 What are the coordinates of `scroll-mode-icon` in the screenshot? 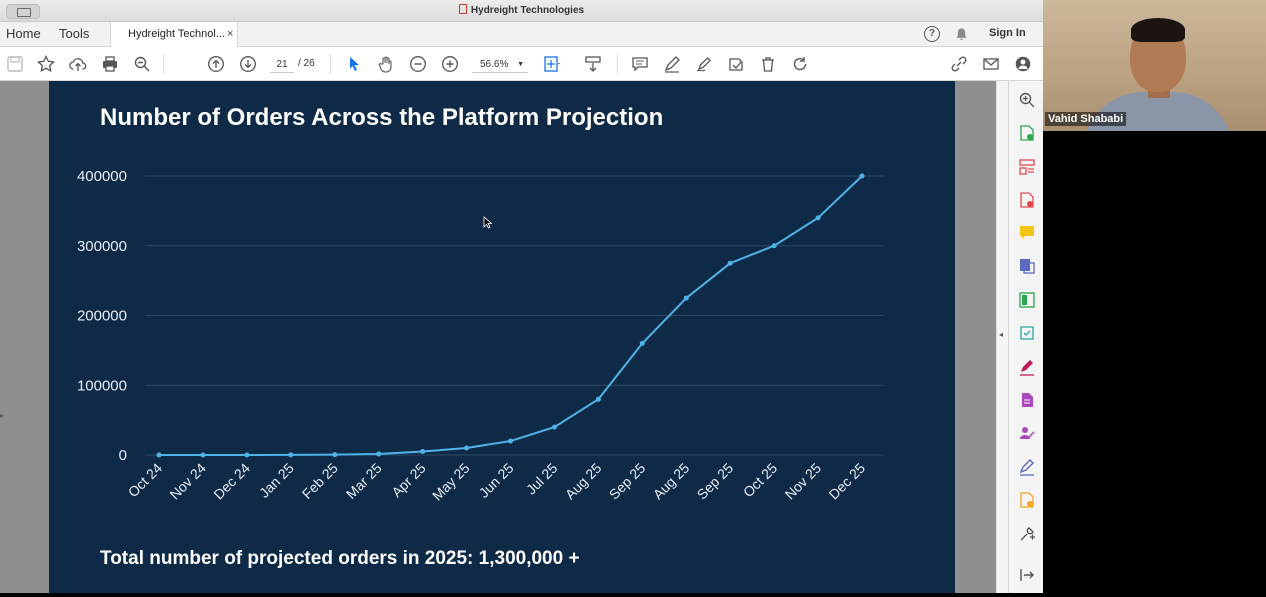 It's located at (593, 64).